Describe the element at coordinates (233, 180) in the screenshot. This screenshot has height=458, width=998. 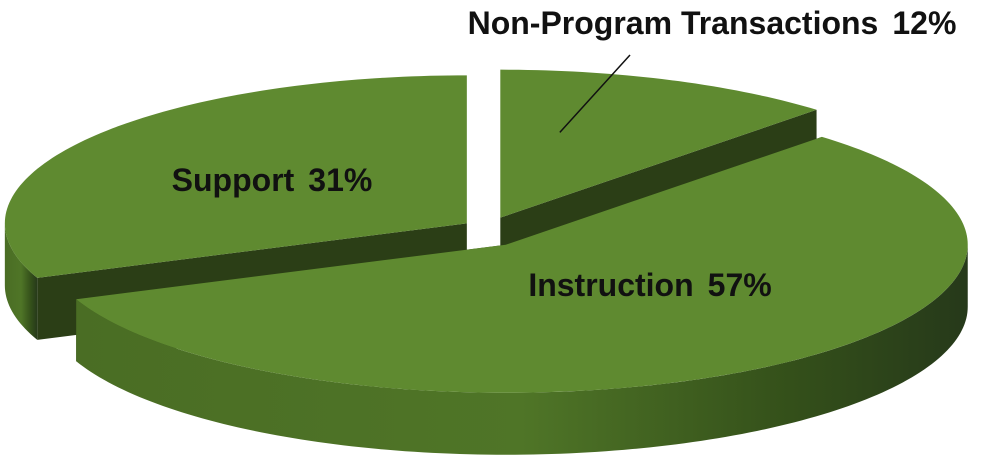
I see `category-label: Support` at that location.